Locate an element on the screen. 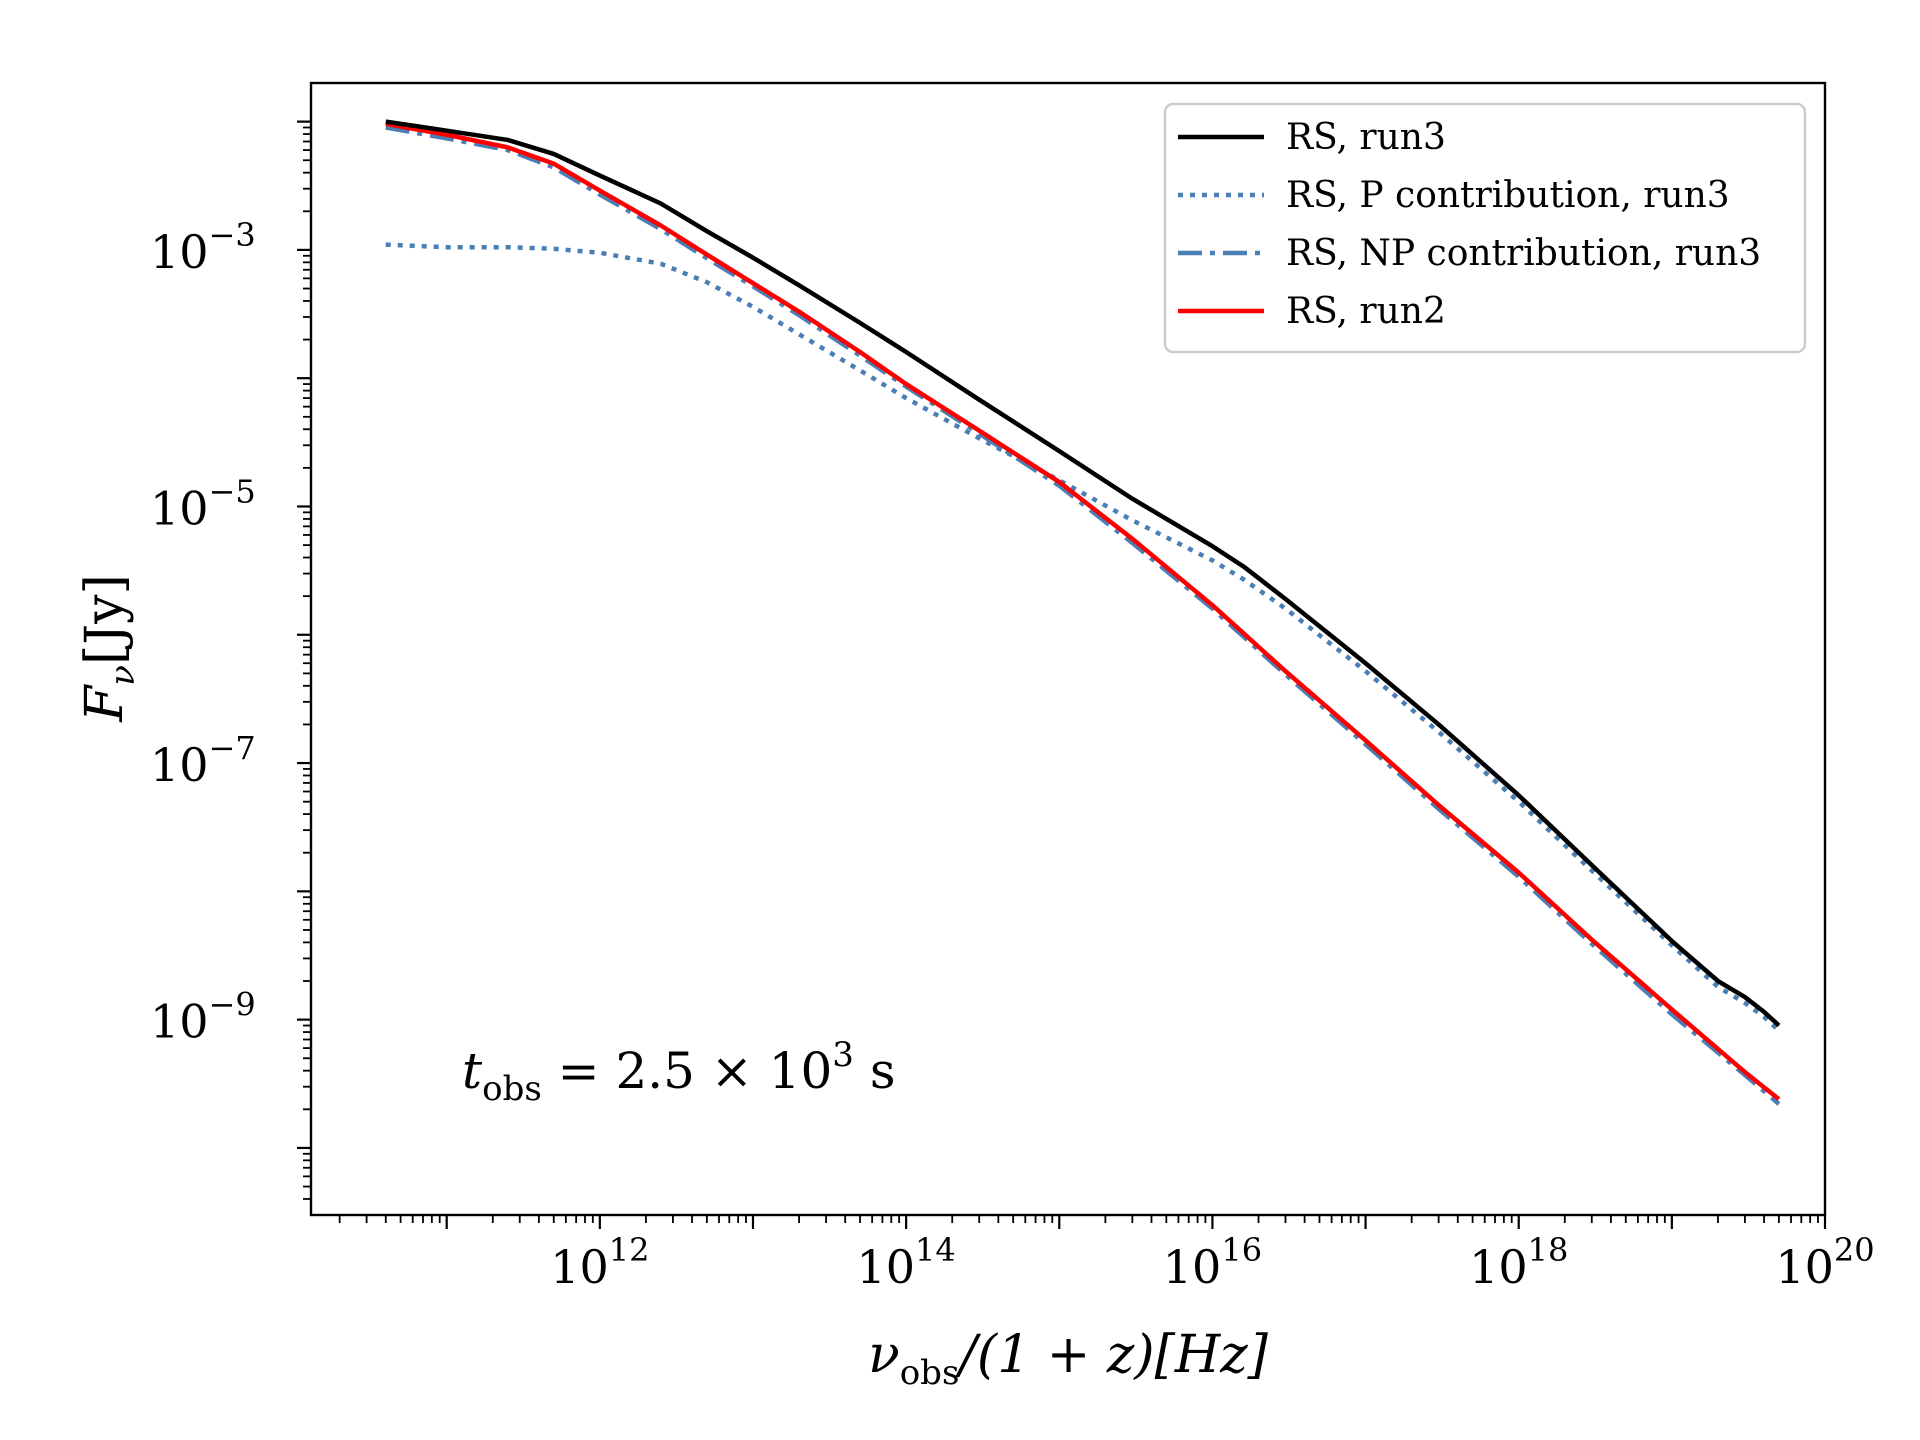 This screenshot has width=1920, height=1440. y-axis-label-rest: [Jy] is located at coordinates (105, 619).